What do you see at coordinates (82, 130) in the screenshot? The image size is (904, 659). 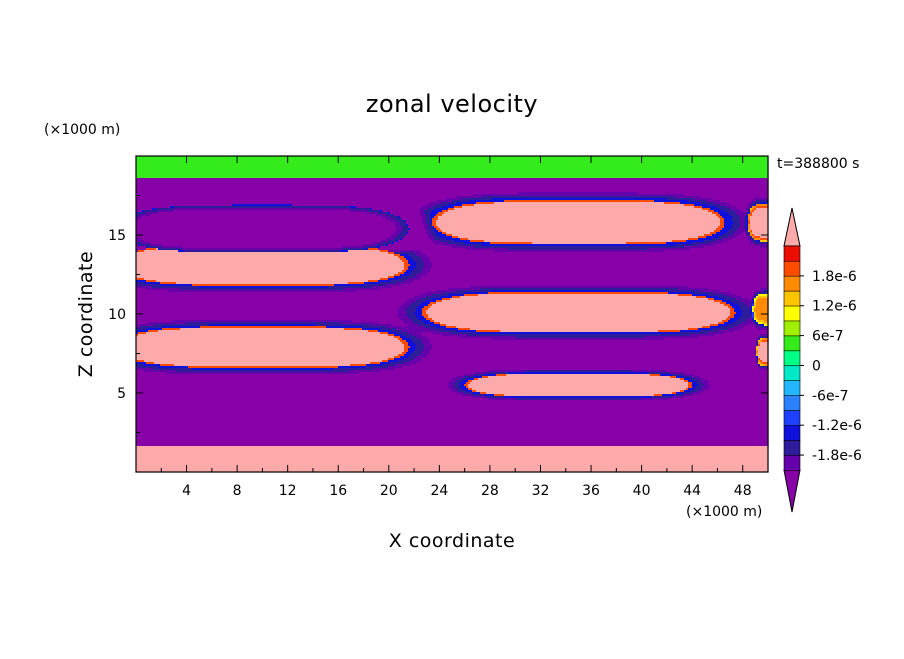 I see `z-unit-label: (×1000 m)` at bounding box center [82, 130].